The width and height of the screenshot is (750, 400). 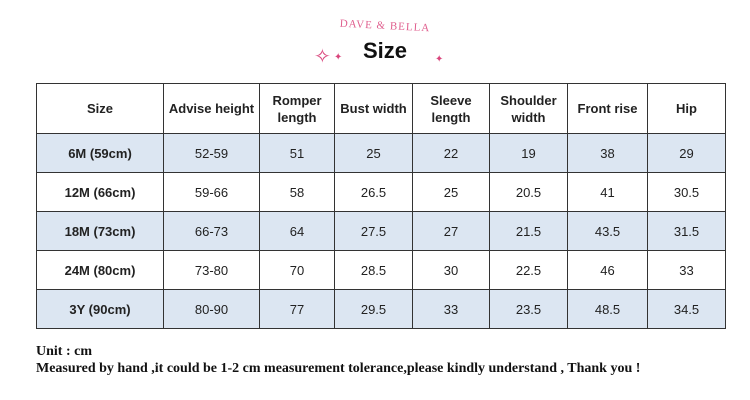 I want to click on value-cell: 66-73, so click(x=211, y=231).